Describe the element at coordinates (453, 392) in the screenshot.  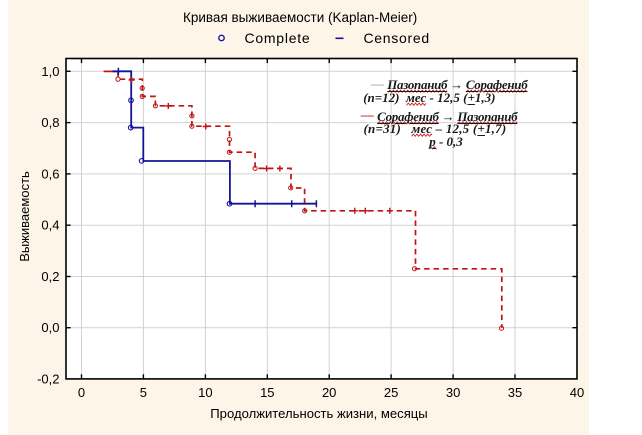
I see `svg-text: 30` at that location.